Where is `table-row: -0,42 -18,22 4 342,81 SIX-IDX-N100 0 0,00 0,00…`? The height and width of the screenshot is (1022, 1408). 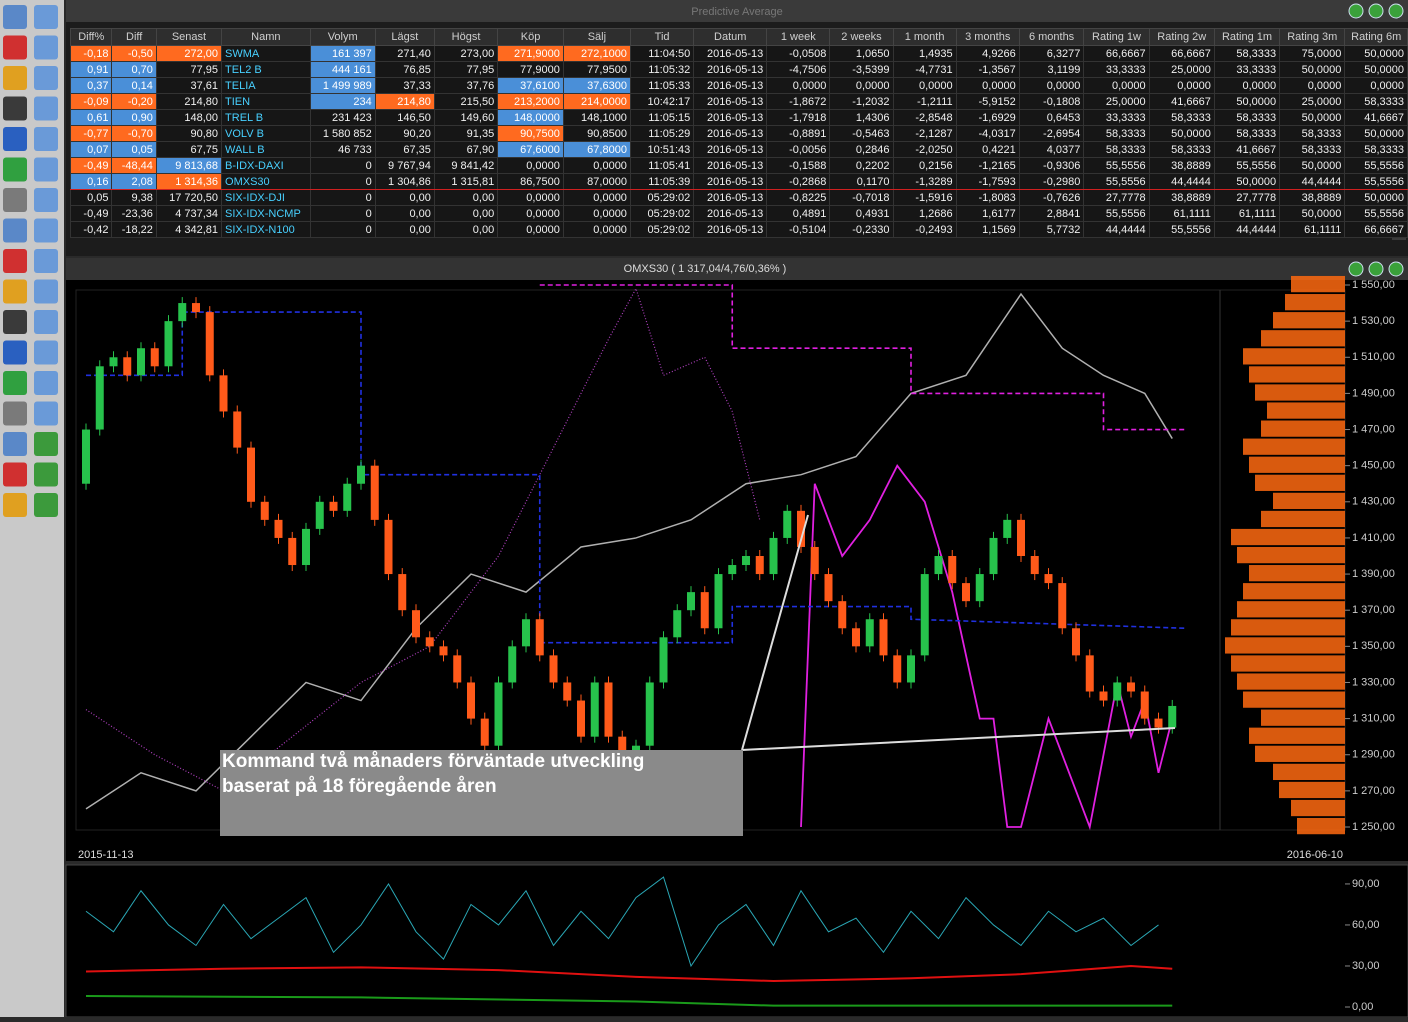
table-row: -0,42 -18,22 4 342,81 SIX-IDX-N100 0 0,00 0,00… is located at coordinates (738, 229).